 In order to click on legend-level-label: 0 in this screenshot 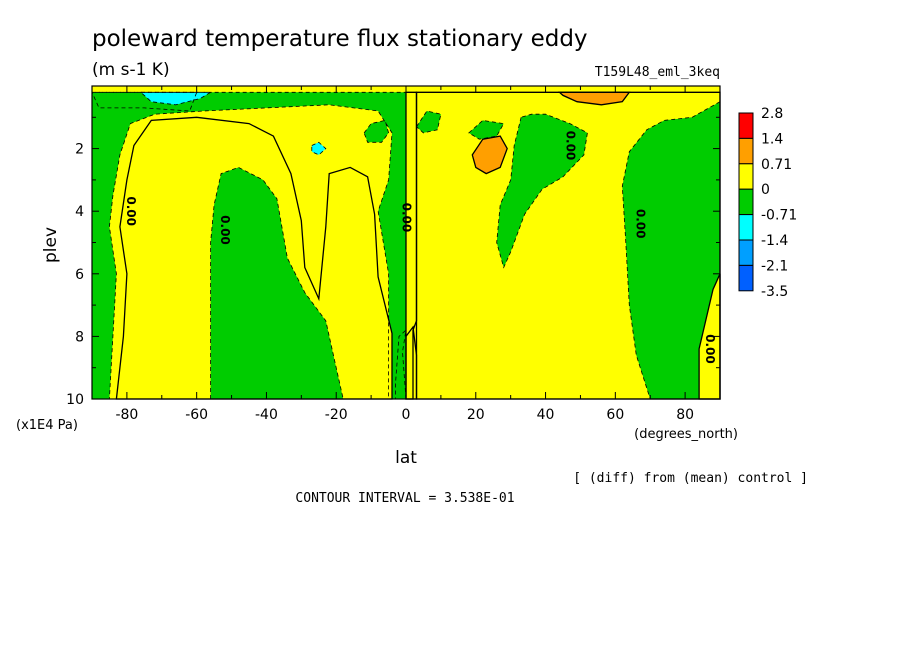, I will do `click(765, 190)`.